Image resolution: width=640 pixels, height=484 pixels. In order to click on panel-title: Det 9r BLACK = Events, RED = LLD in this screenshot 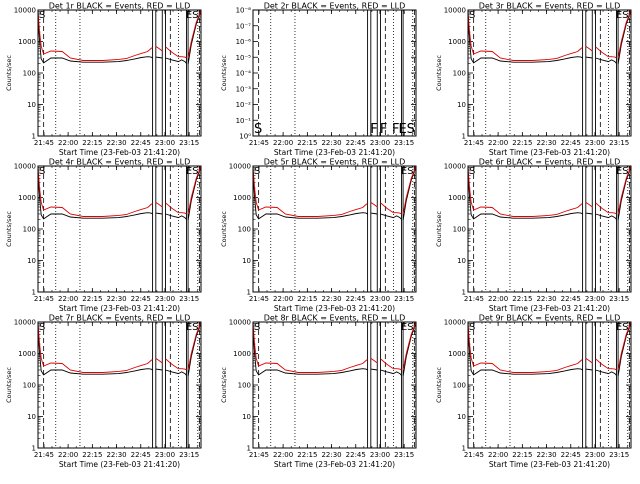, I will do `click(550, 318)`.